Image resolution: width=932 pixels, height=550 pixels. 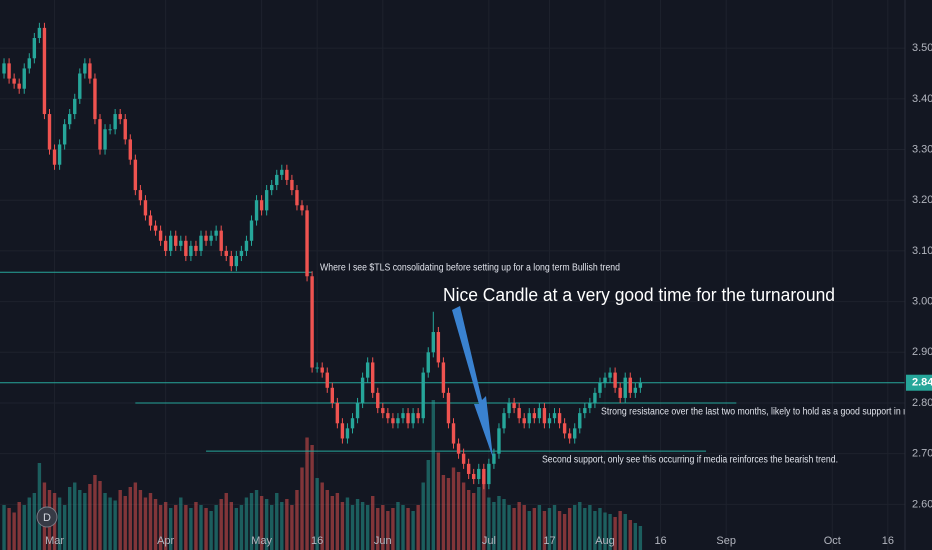 What do you see at coordinates (47, 517) in the screenshot?
I see `marker` at bounding box center [47, 517].